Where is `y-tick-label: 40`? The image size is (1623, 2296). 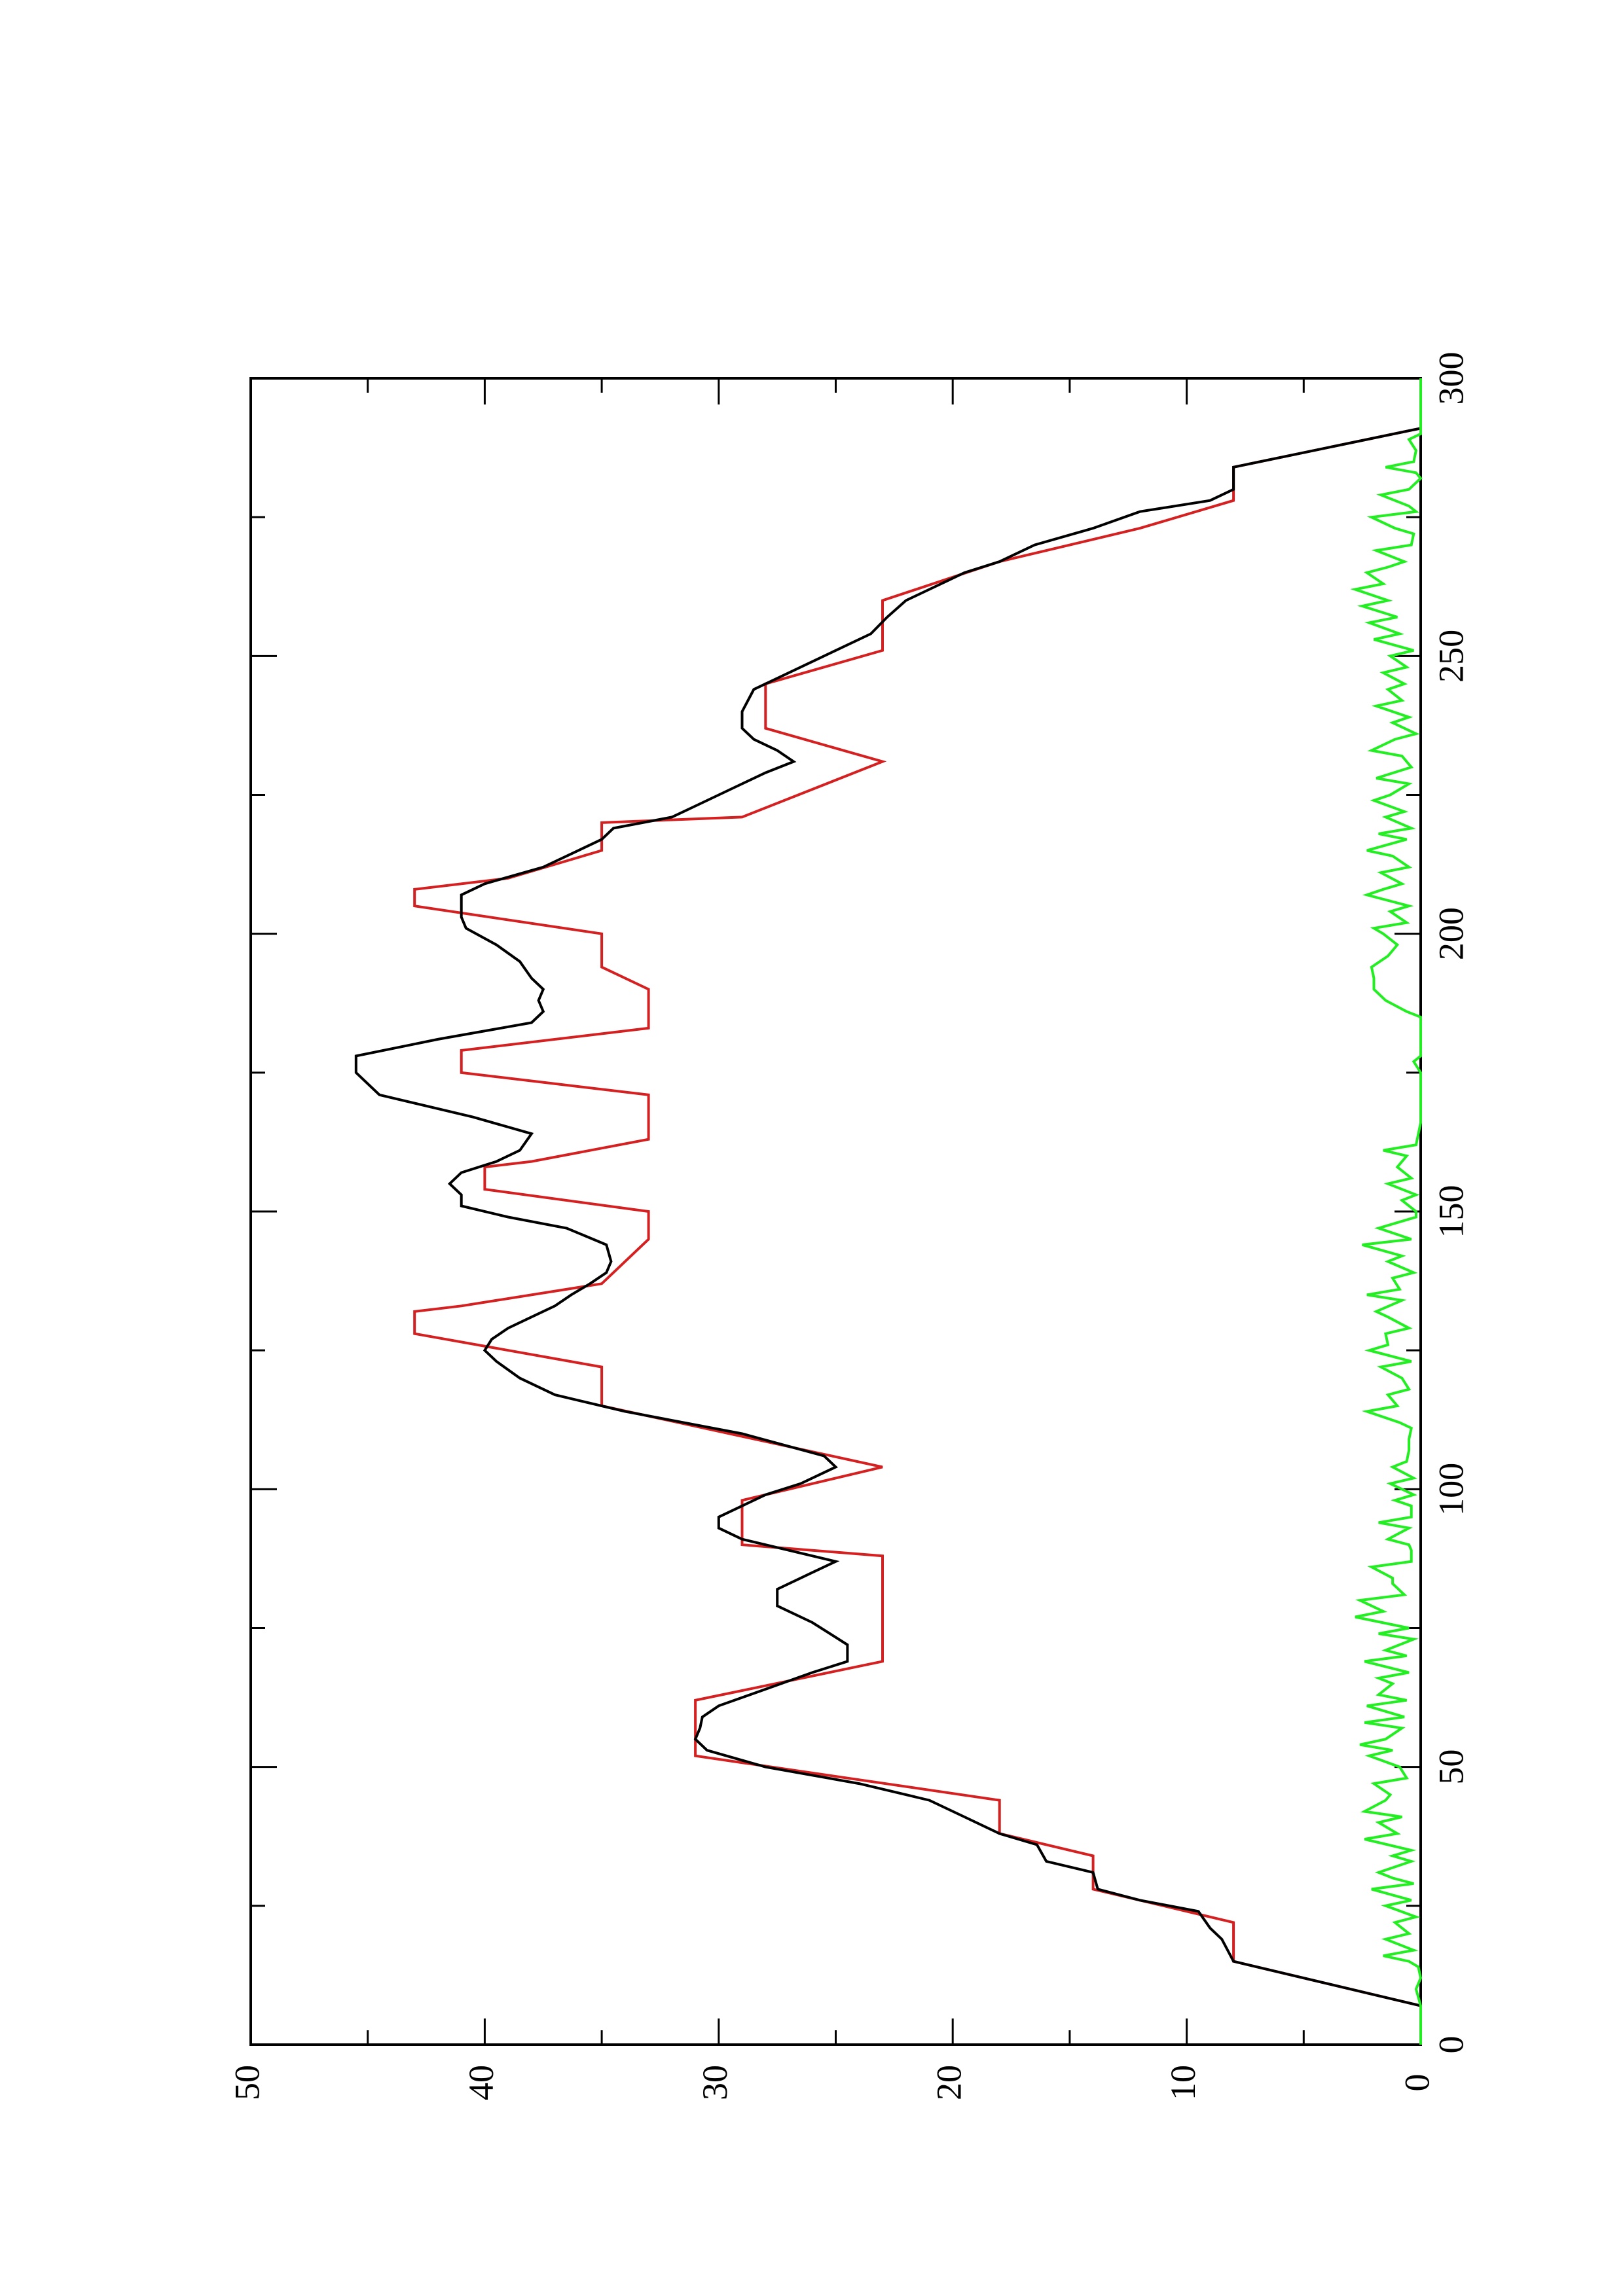
y-tick-label: 40 is located at coordinates (481, 2082).